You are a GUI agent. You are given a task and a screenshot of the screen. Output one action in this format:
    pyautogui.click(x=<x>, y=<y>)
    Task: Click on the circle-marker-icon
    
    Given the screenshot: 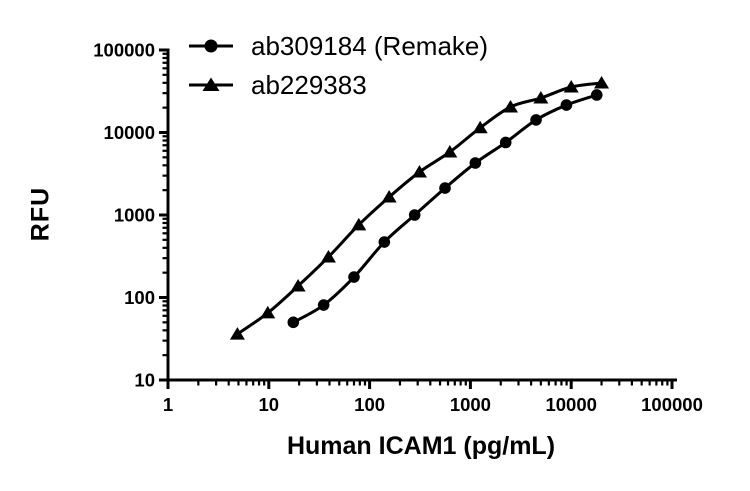 What is the action you would take?
    pyautogui.click(x=211, y=46)
    